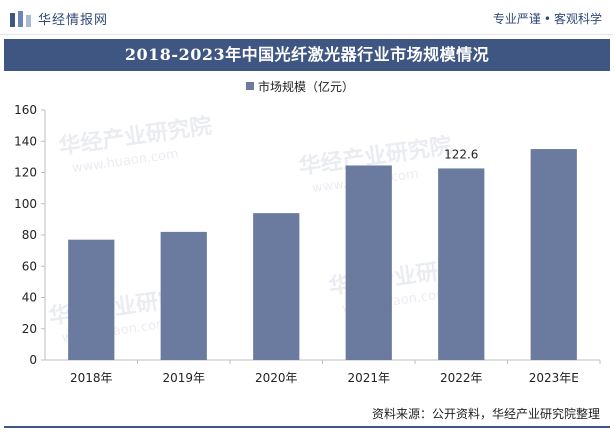 Image resolution: width=614 pixels, height=432 pixels. I want to click on data-label: 122.6, so click(461, 154).